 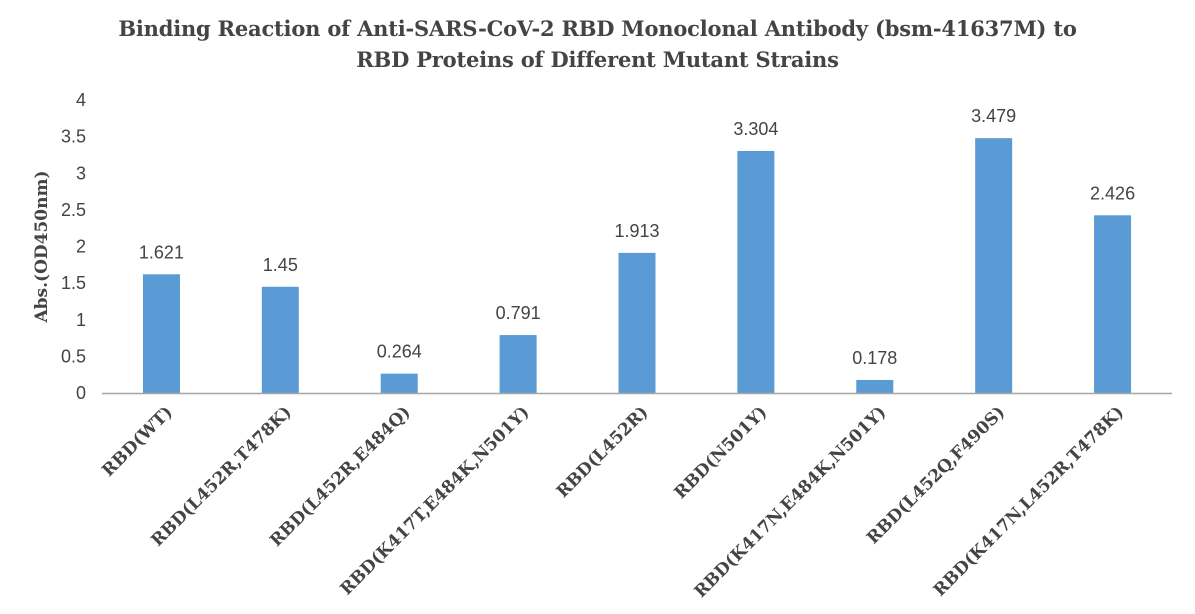 I want to click on x-category-label: RBD(K417N,E484K,N501Y), so click(x=791, y=502).